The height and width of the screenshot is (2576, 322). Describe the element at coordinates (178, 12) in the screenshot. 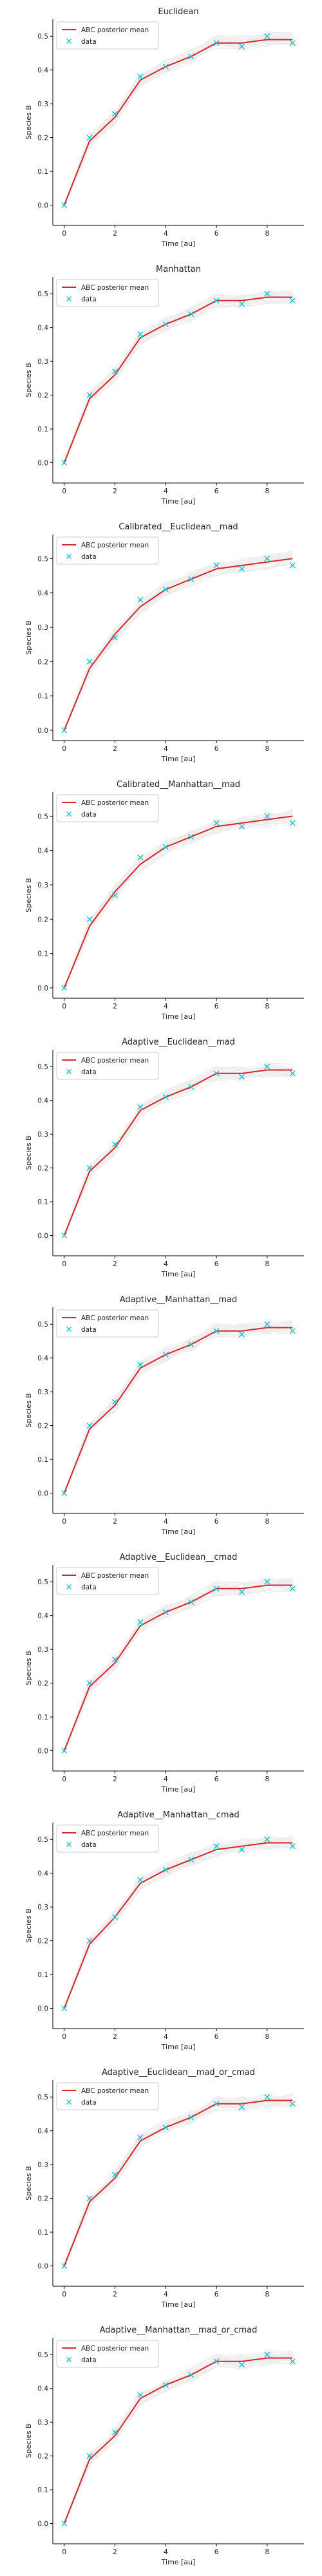

I see `chart-title: Euclidean` at that location.